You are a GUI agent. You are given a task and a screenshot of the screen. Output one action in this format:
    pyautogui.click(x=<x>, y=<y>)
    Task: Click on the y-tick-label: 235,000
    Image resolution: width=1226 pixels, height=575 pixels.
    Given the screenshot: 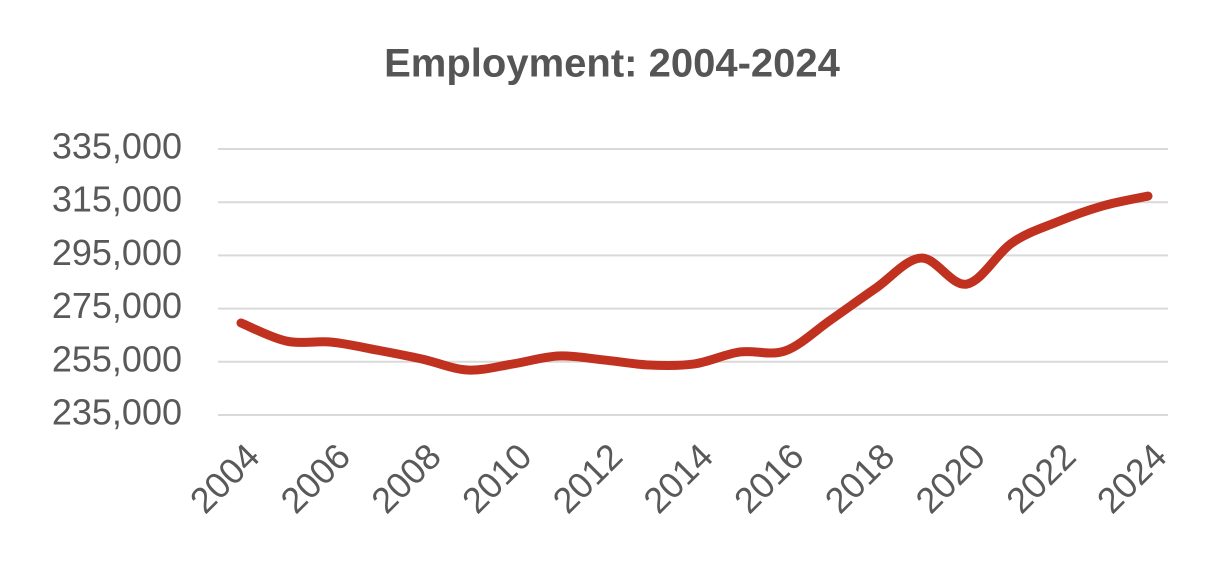 What is the action you would take?
    pyautogui.click(x=117, y=412)
    